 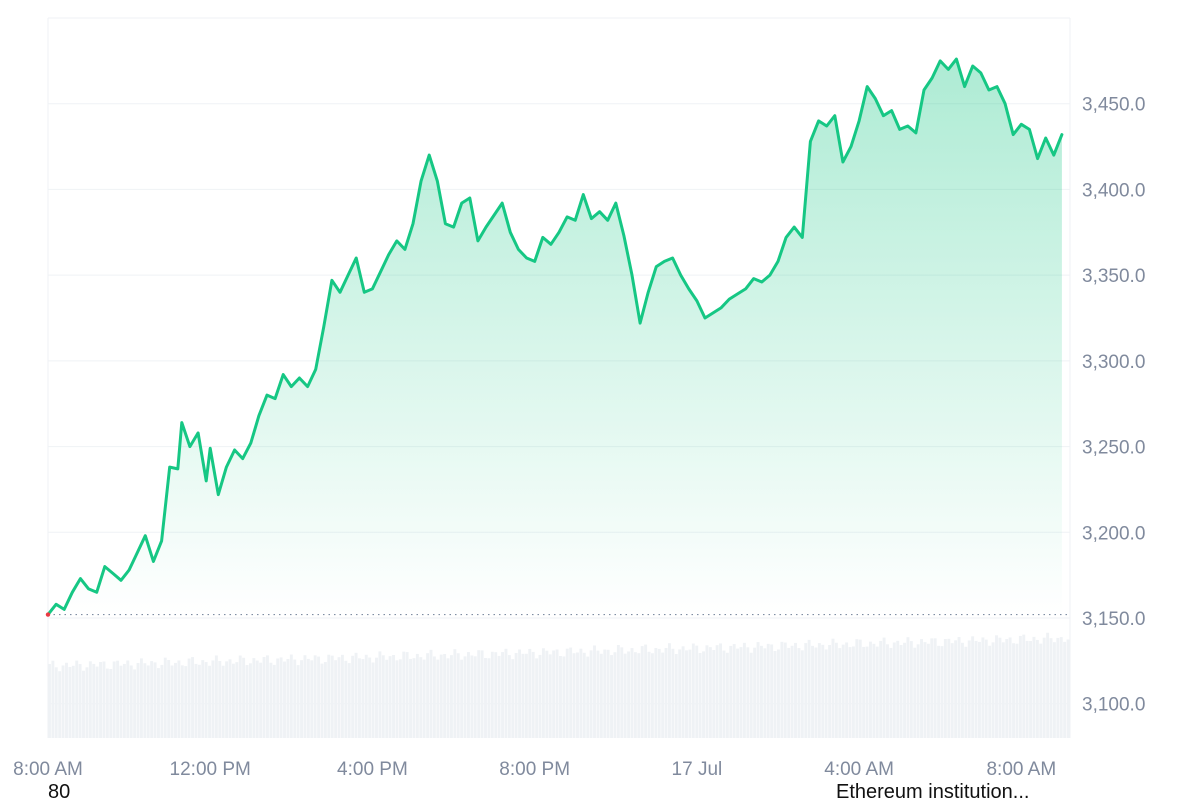 I want to click on volume-bars, so click(x=559, y=685).